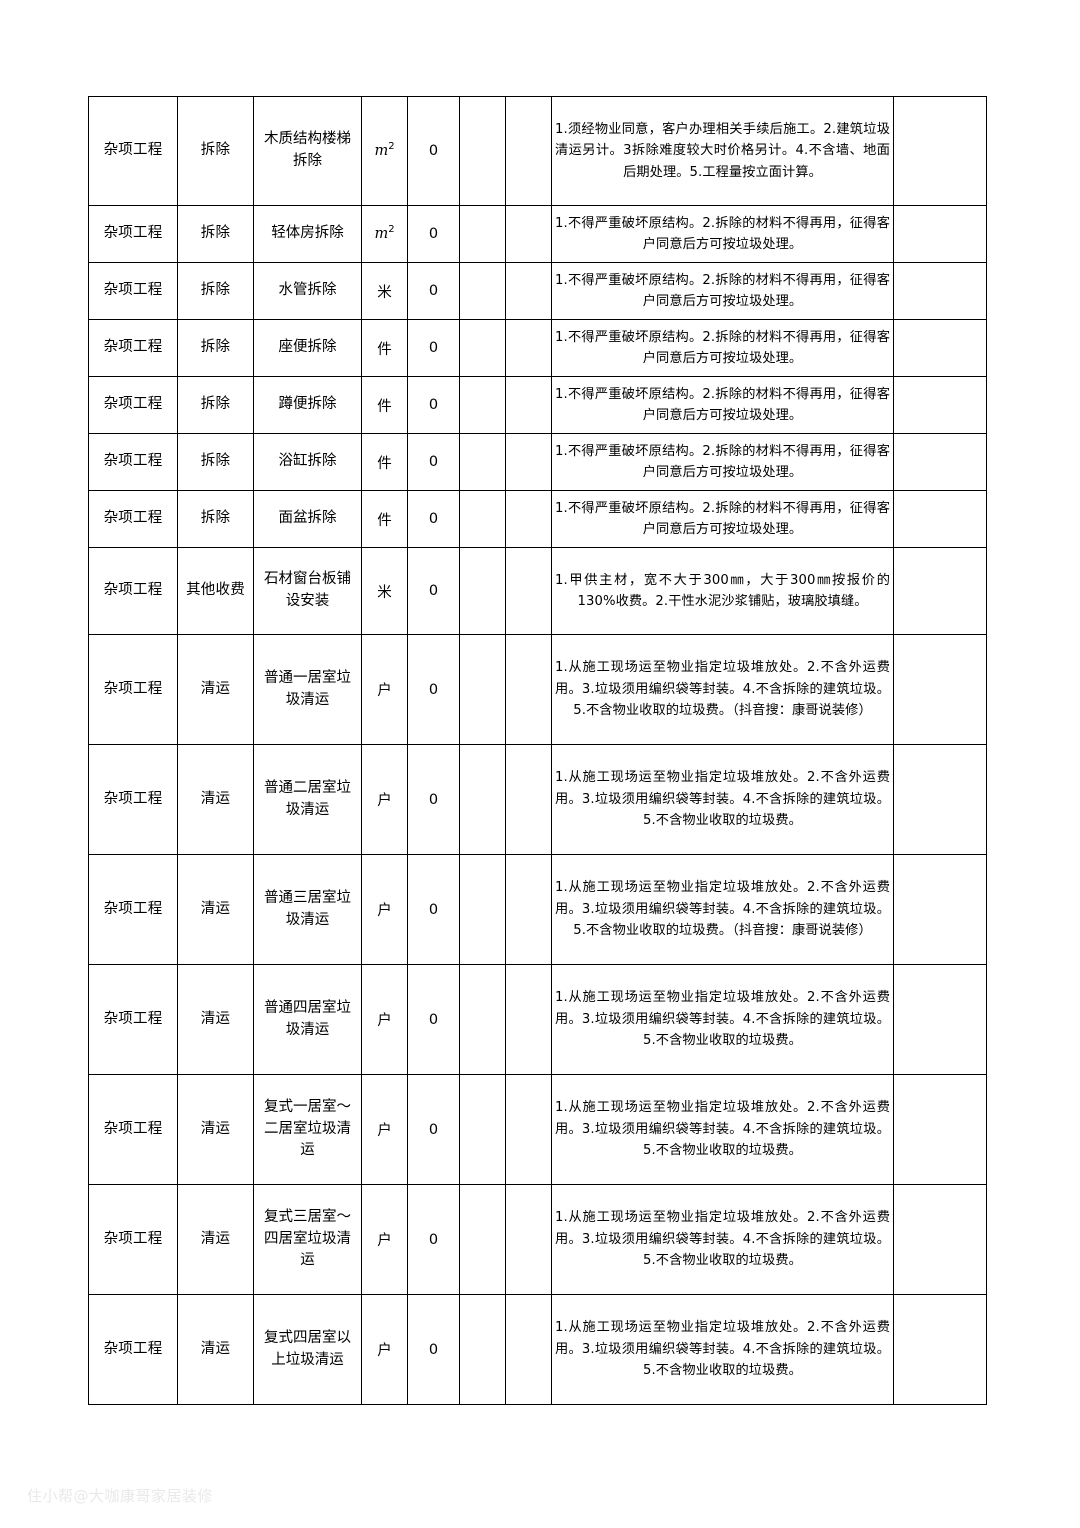  What do you see at coordinates (307, 799) in the screenshot?
I see `cell-item-name: 普通二居室垃圾清运` at bounding box center [307, 799].